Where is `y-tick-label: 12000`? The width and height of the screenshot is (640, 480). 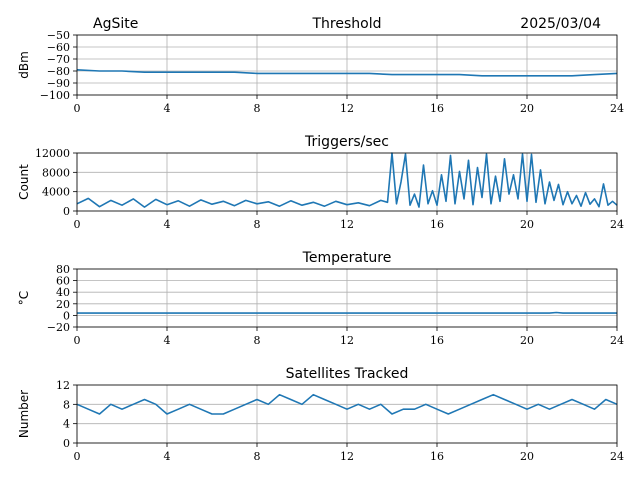
y-tick-label: 12000 is located at coordinates (52, 153).